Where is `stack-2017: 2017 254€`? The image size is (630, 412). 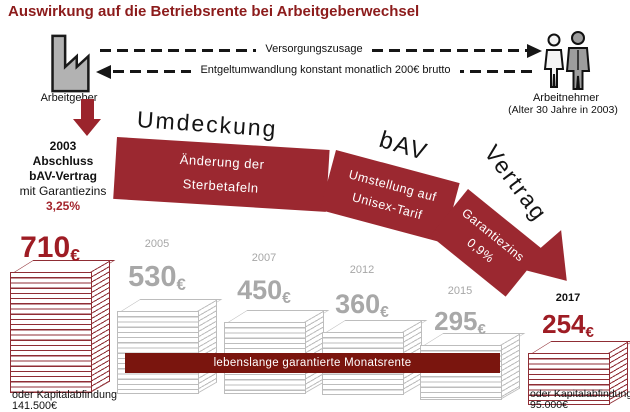 stack-2017: 2017 254€ is located at coordinates (579, 348).